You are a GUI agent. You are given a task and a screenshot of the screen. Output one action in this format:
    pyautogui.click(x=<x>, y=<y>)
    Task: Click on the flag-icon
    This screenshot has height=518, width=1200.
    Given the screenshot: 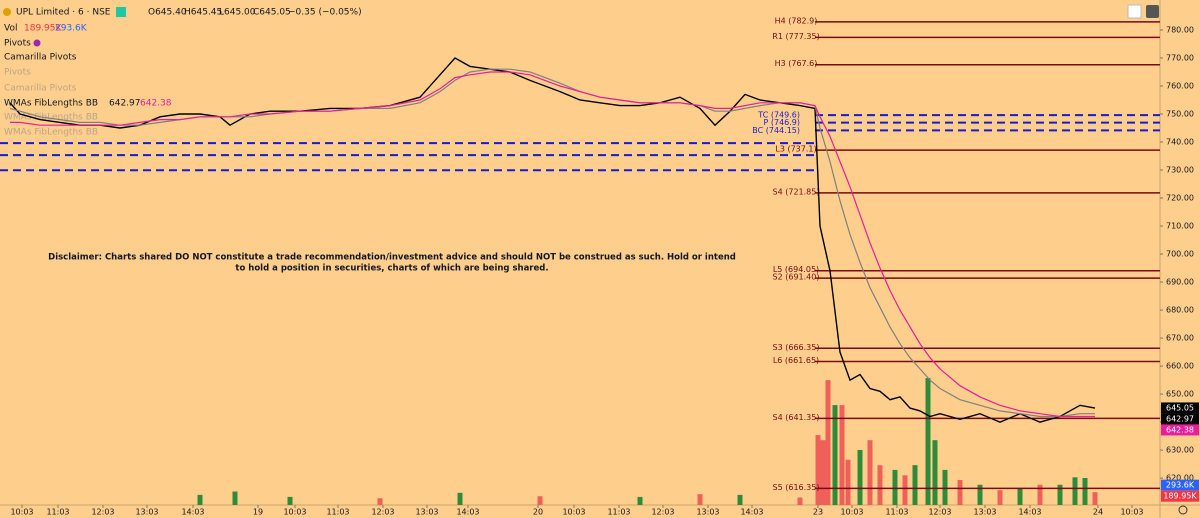 What is the action you would take?
    pyautogui.click(x=121, y=12)
    